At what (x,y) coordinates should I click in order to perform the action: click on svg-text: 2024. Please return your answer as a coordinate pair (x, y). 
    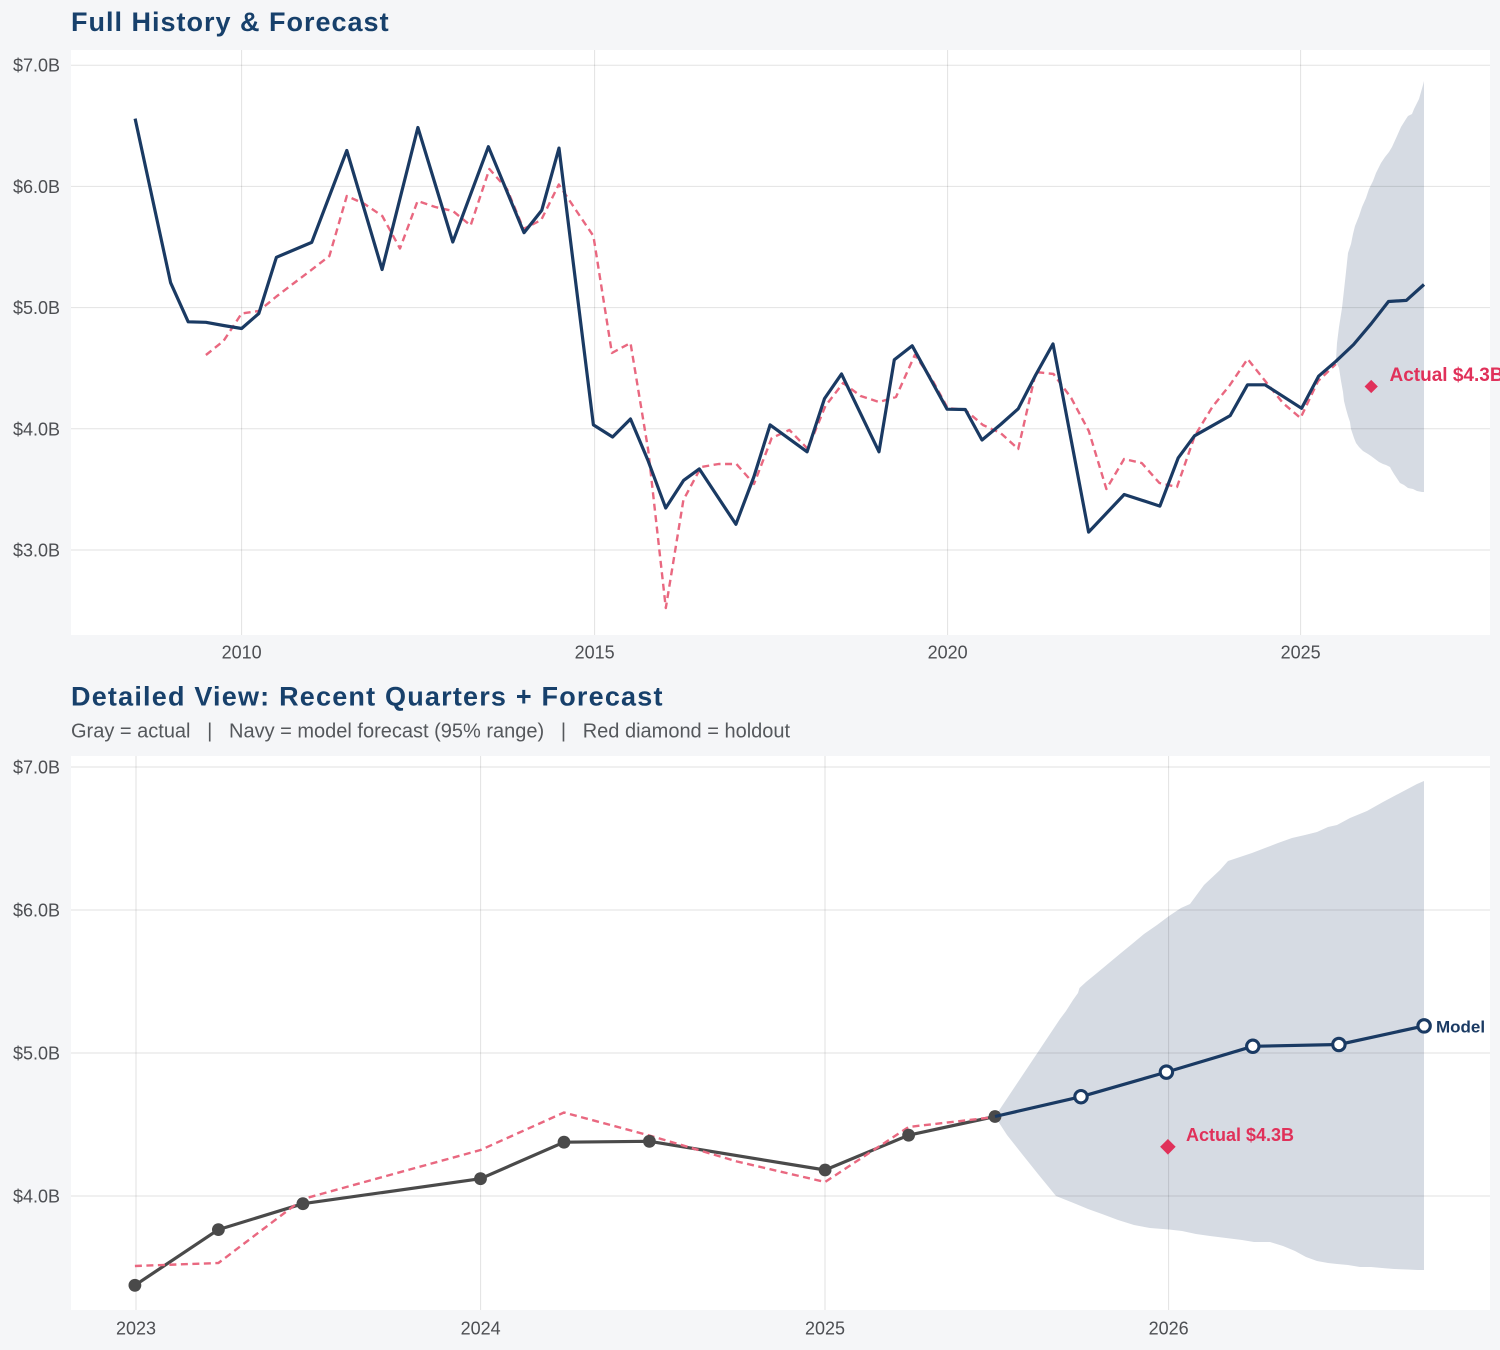
    Looking at the image, I should click on (481, 1329).